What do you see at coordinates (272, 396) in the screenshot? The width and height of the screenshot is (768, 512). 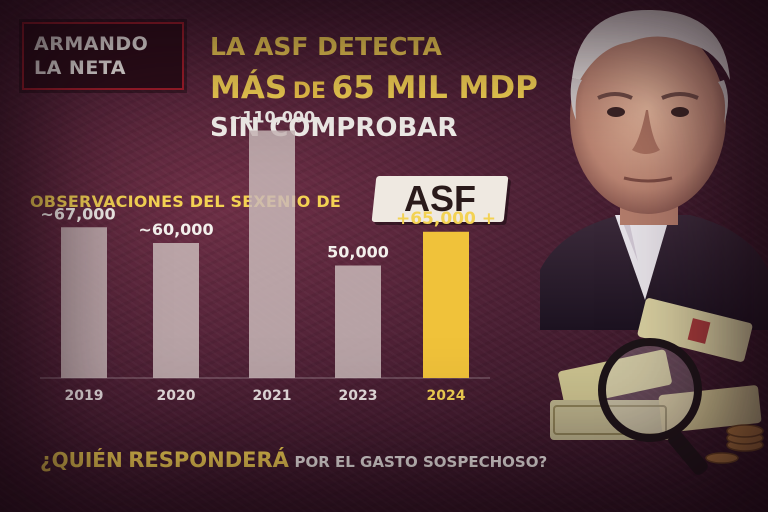 I see `tick-label-2021: 2021` at bounding box center [272, 396].